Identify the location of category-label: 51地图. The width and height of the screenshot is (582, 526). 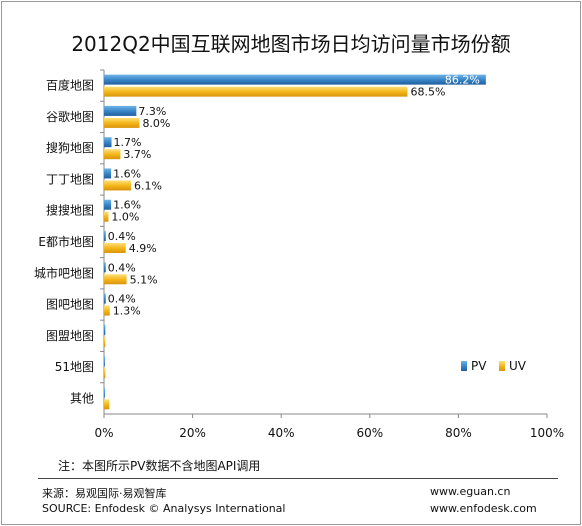
(74, 367).